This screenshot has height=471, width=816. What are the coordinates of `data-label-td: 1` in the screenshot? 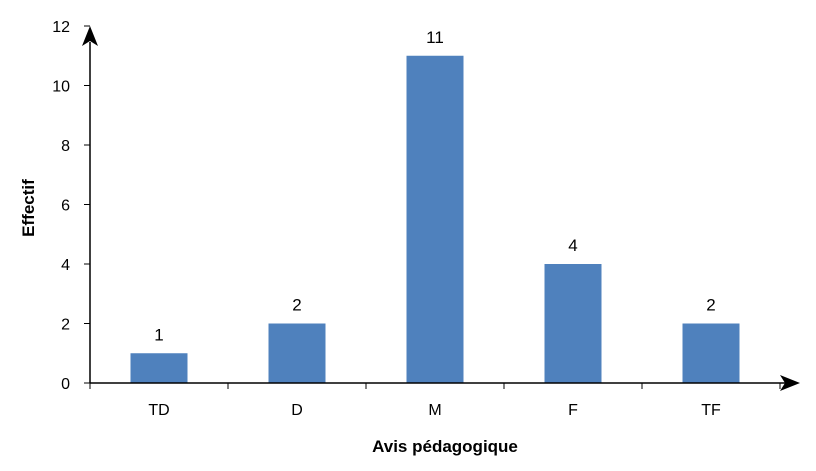 It's located at (158, 334).